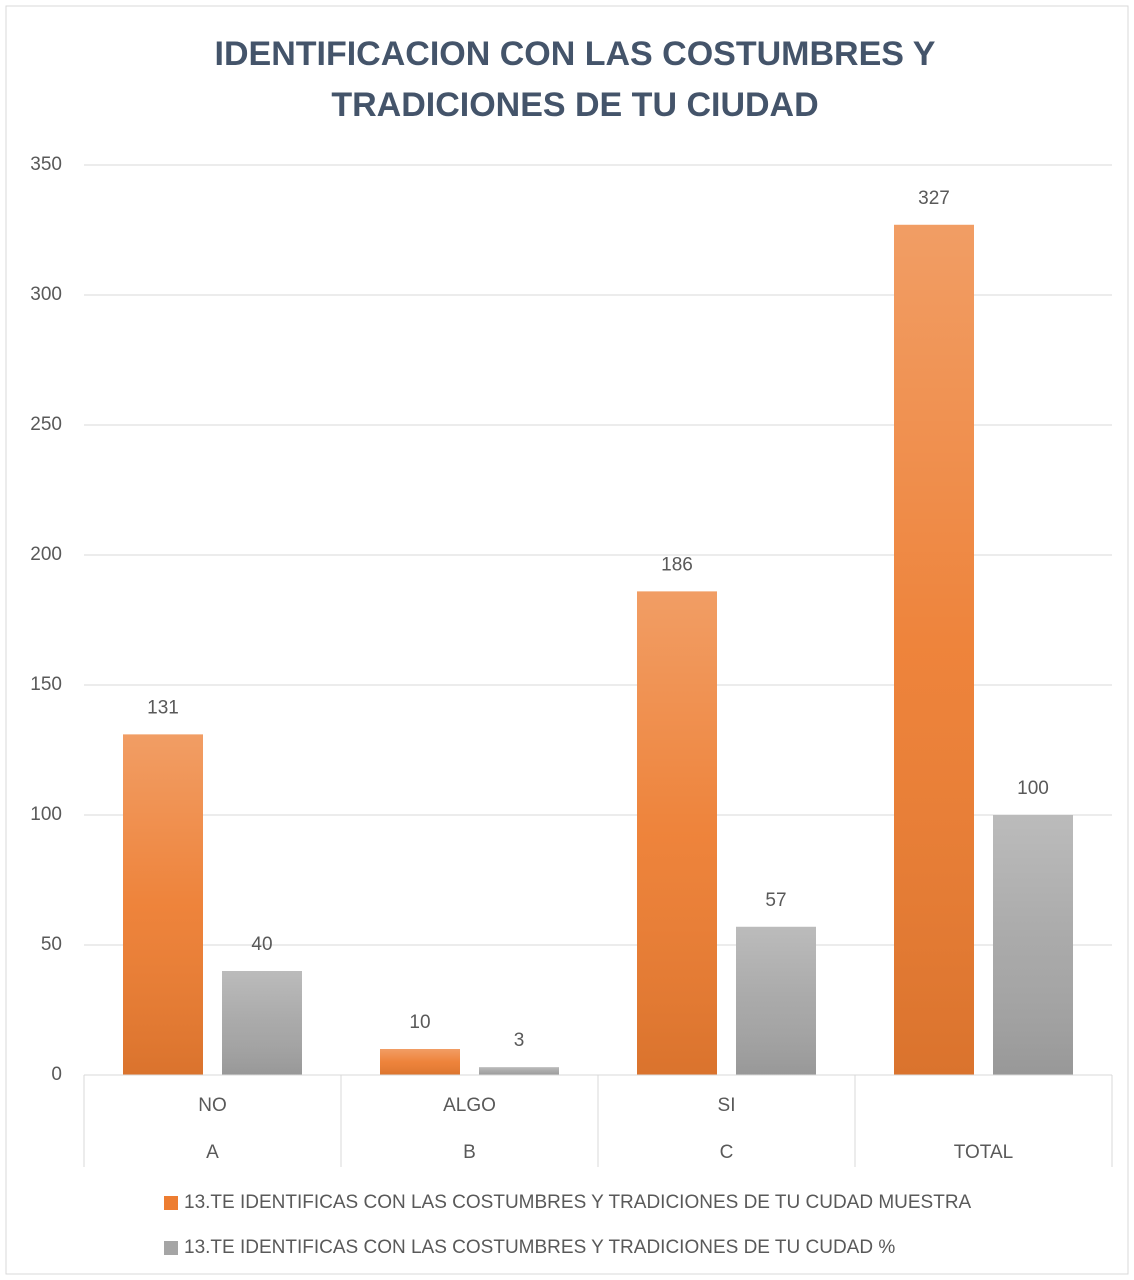  What do you see at coordinates (212, 1105) in the screenshot?
I see `x-tick-label: NO` at bounding box center [212, 1105].